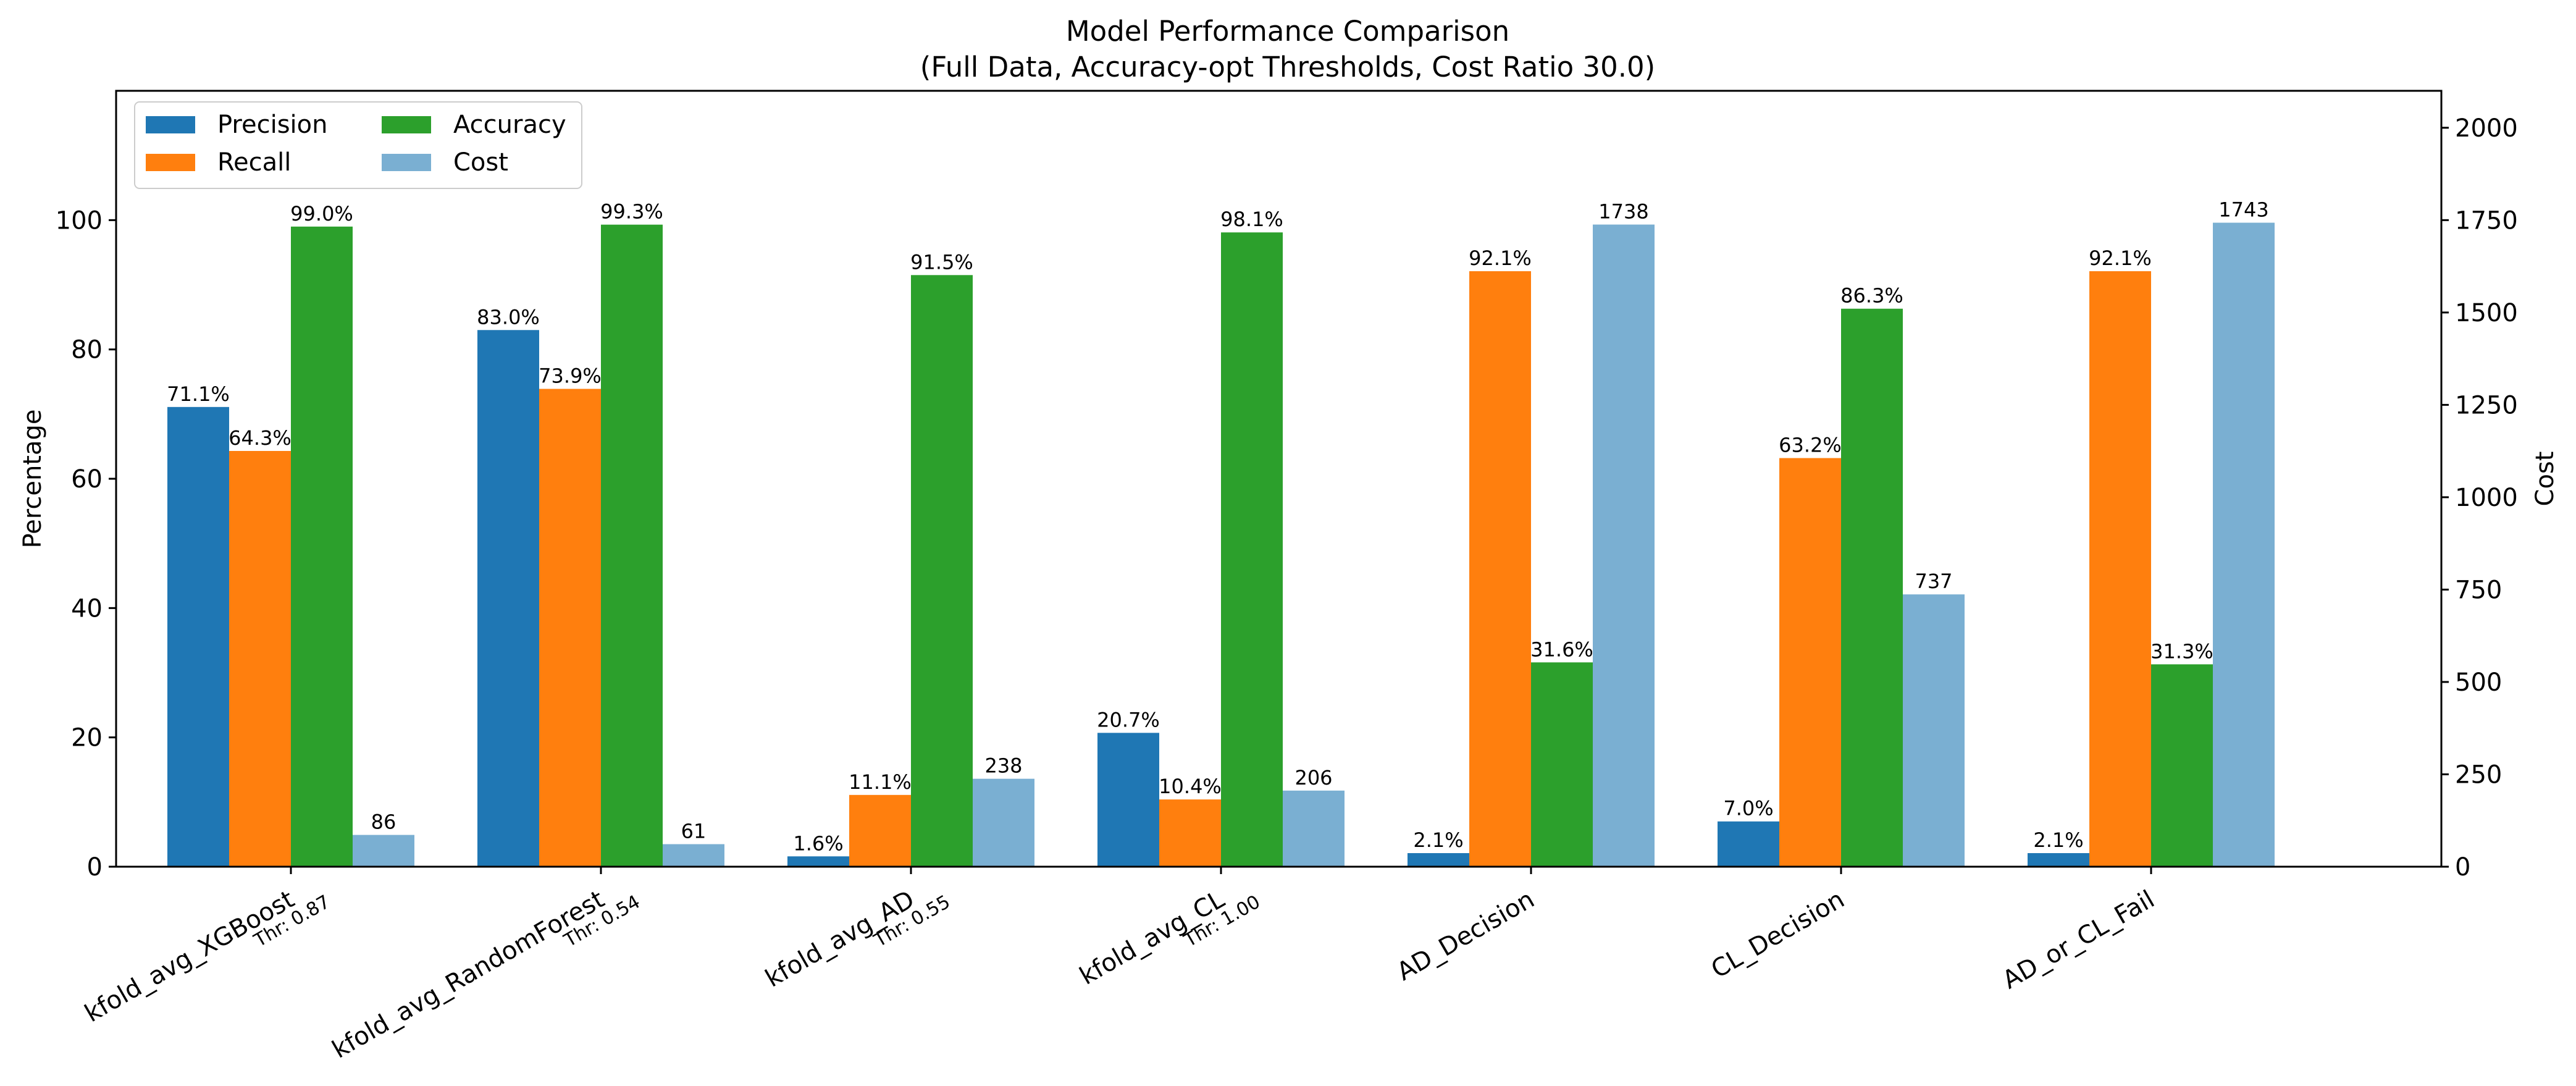  What do you see at coordinates (1777, 934) in the screenshot?
I see `x-tick-label-5: CL_Decision` at bounding box center [1777, 934].